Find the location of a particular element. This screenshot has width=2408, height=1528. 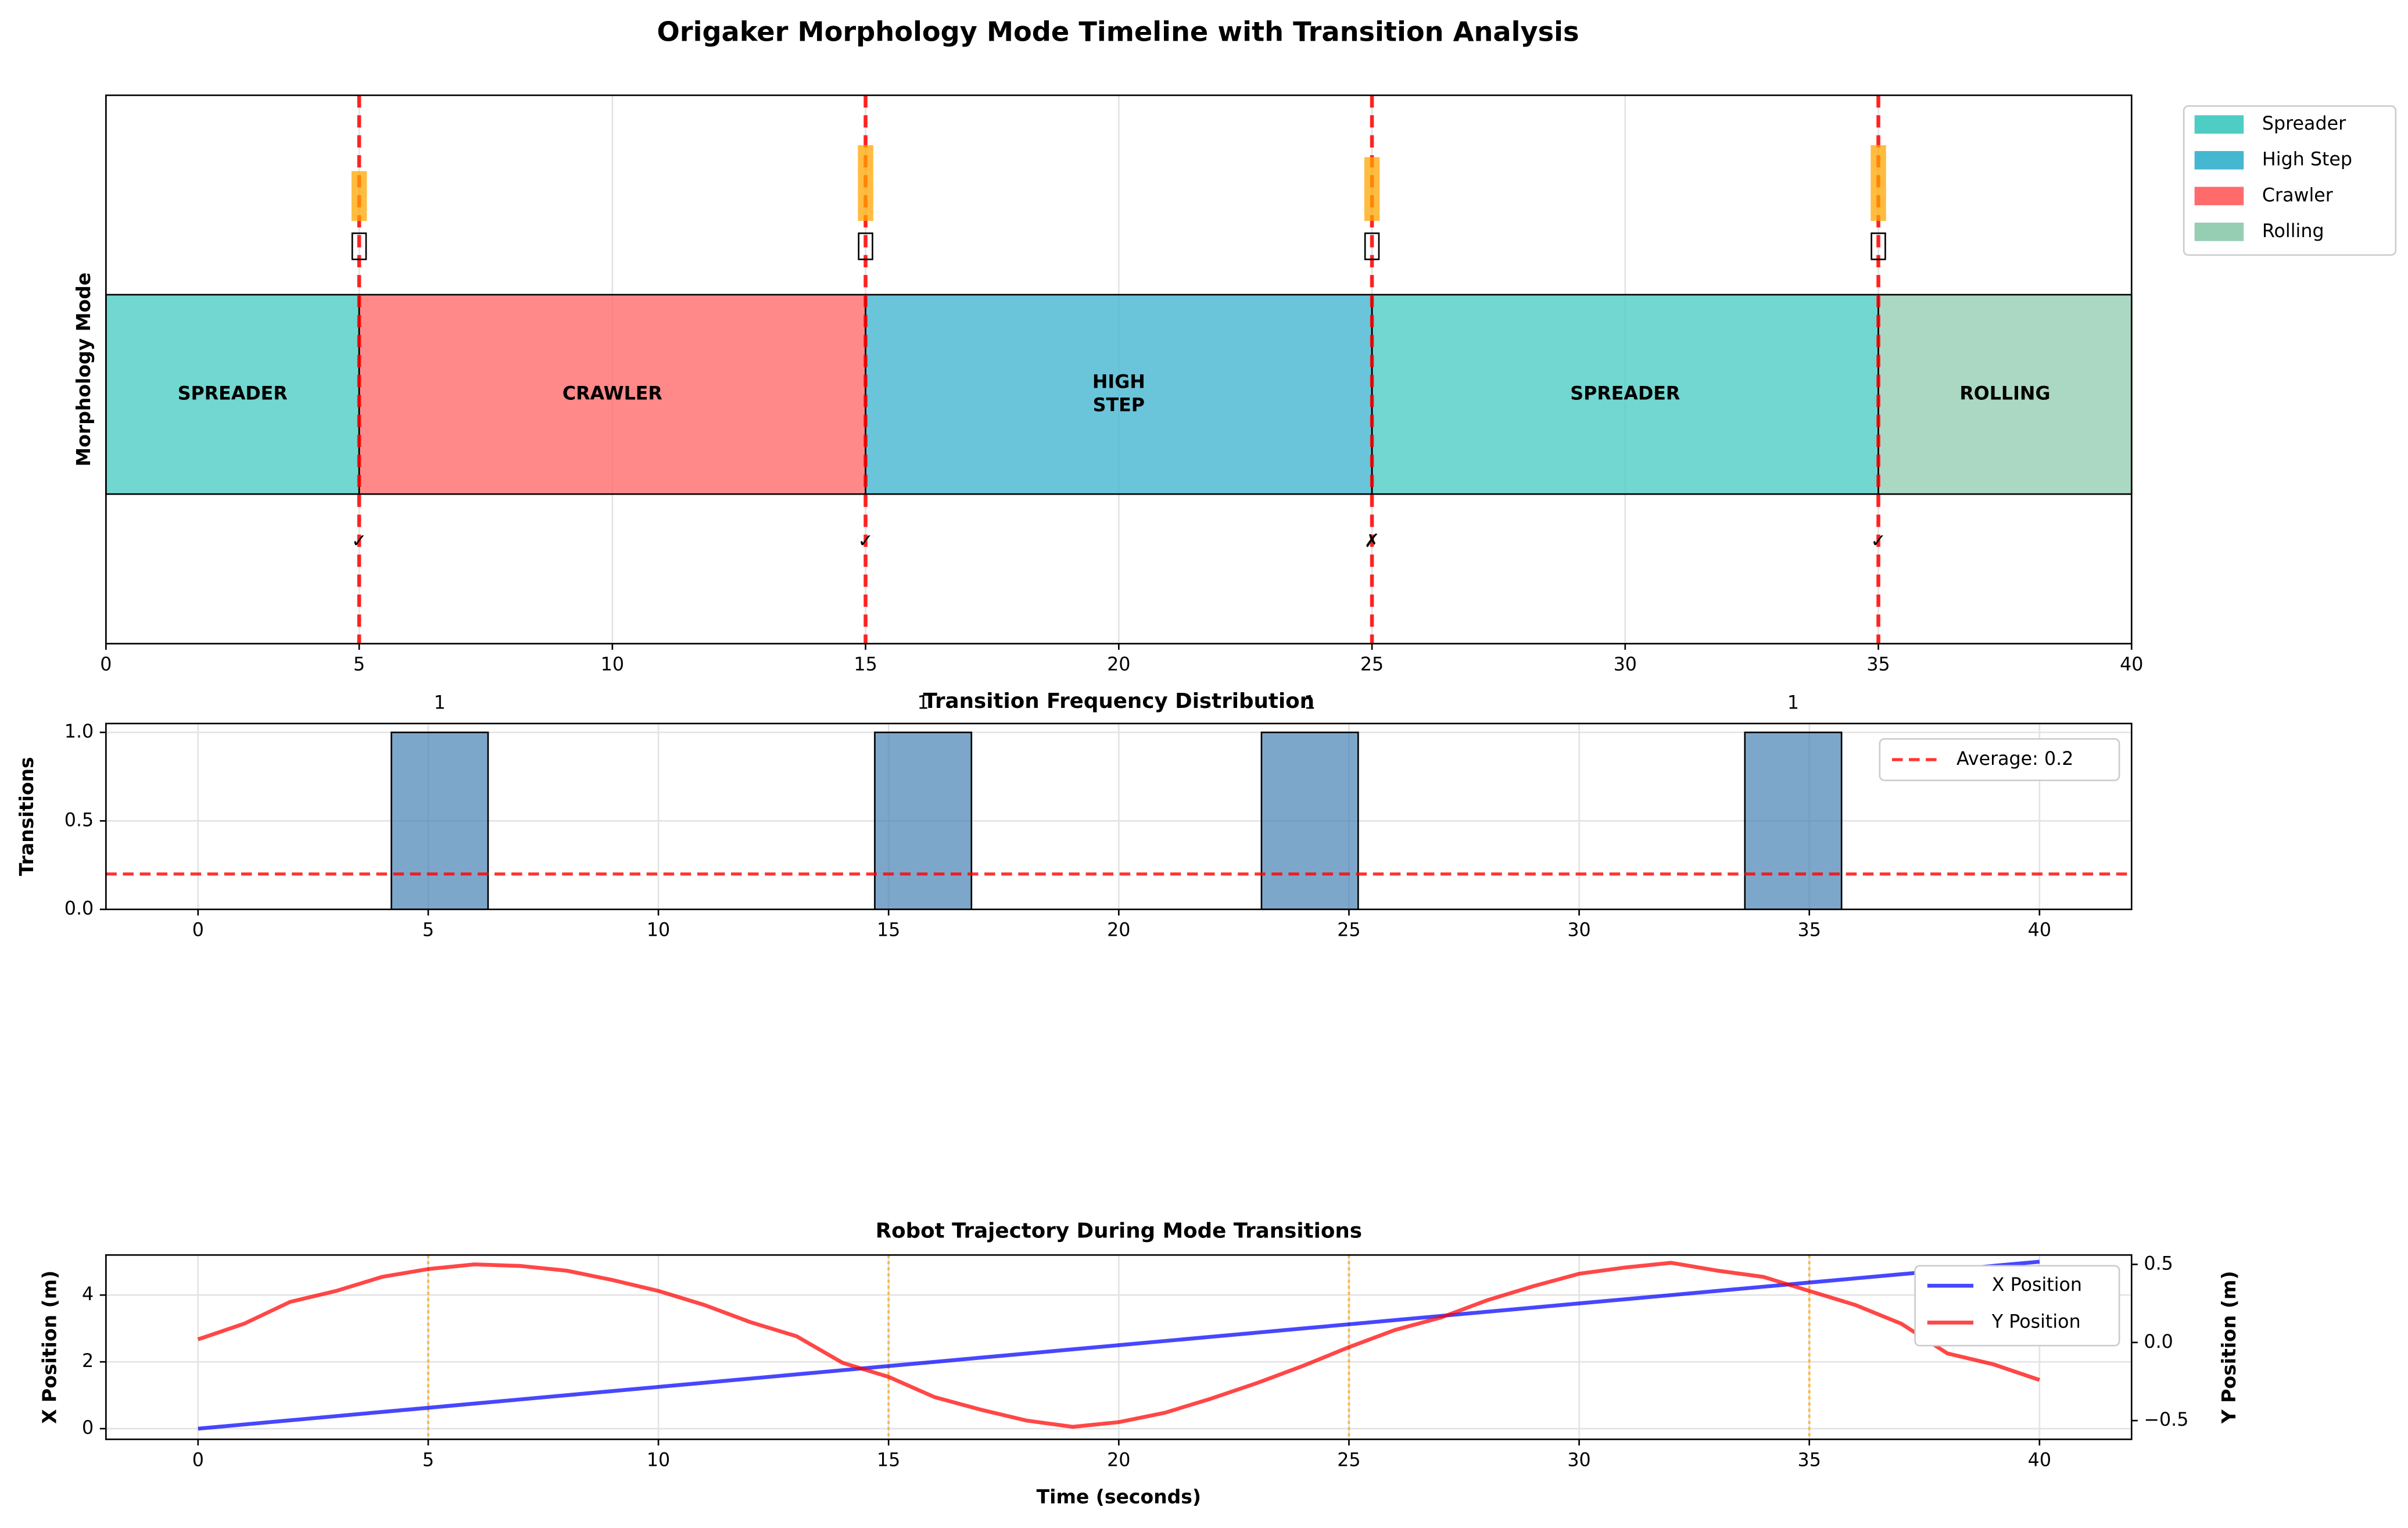

legend-label: Crawler is located at coordinates (2298, 196).